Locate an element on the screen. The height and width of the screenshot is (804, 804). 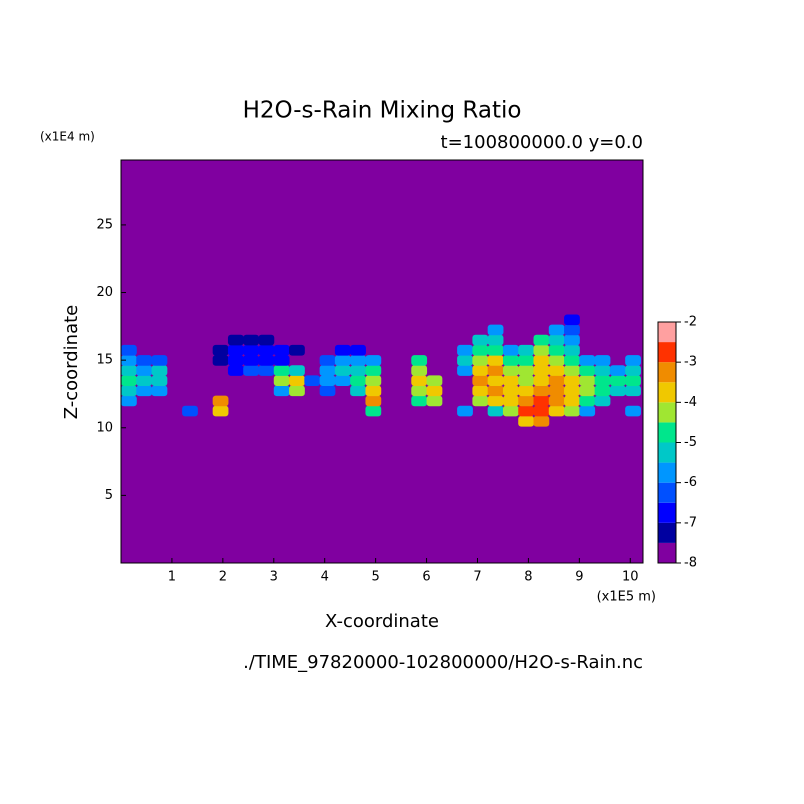
y-tick-label: 15 is located at coordinates (104, 360).